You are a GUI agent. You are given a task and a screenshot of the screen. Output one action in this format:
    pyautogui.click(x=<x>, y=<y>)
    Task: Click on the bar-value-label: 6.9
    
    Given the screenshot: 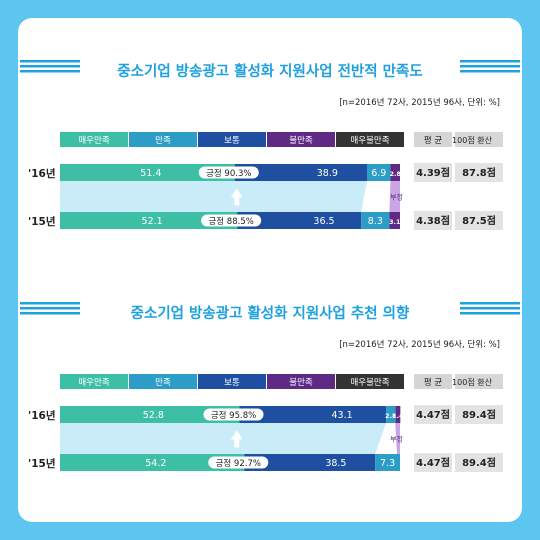 What is the action you would take?
    pyautogui.click(x=378, y=173)
    